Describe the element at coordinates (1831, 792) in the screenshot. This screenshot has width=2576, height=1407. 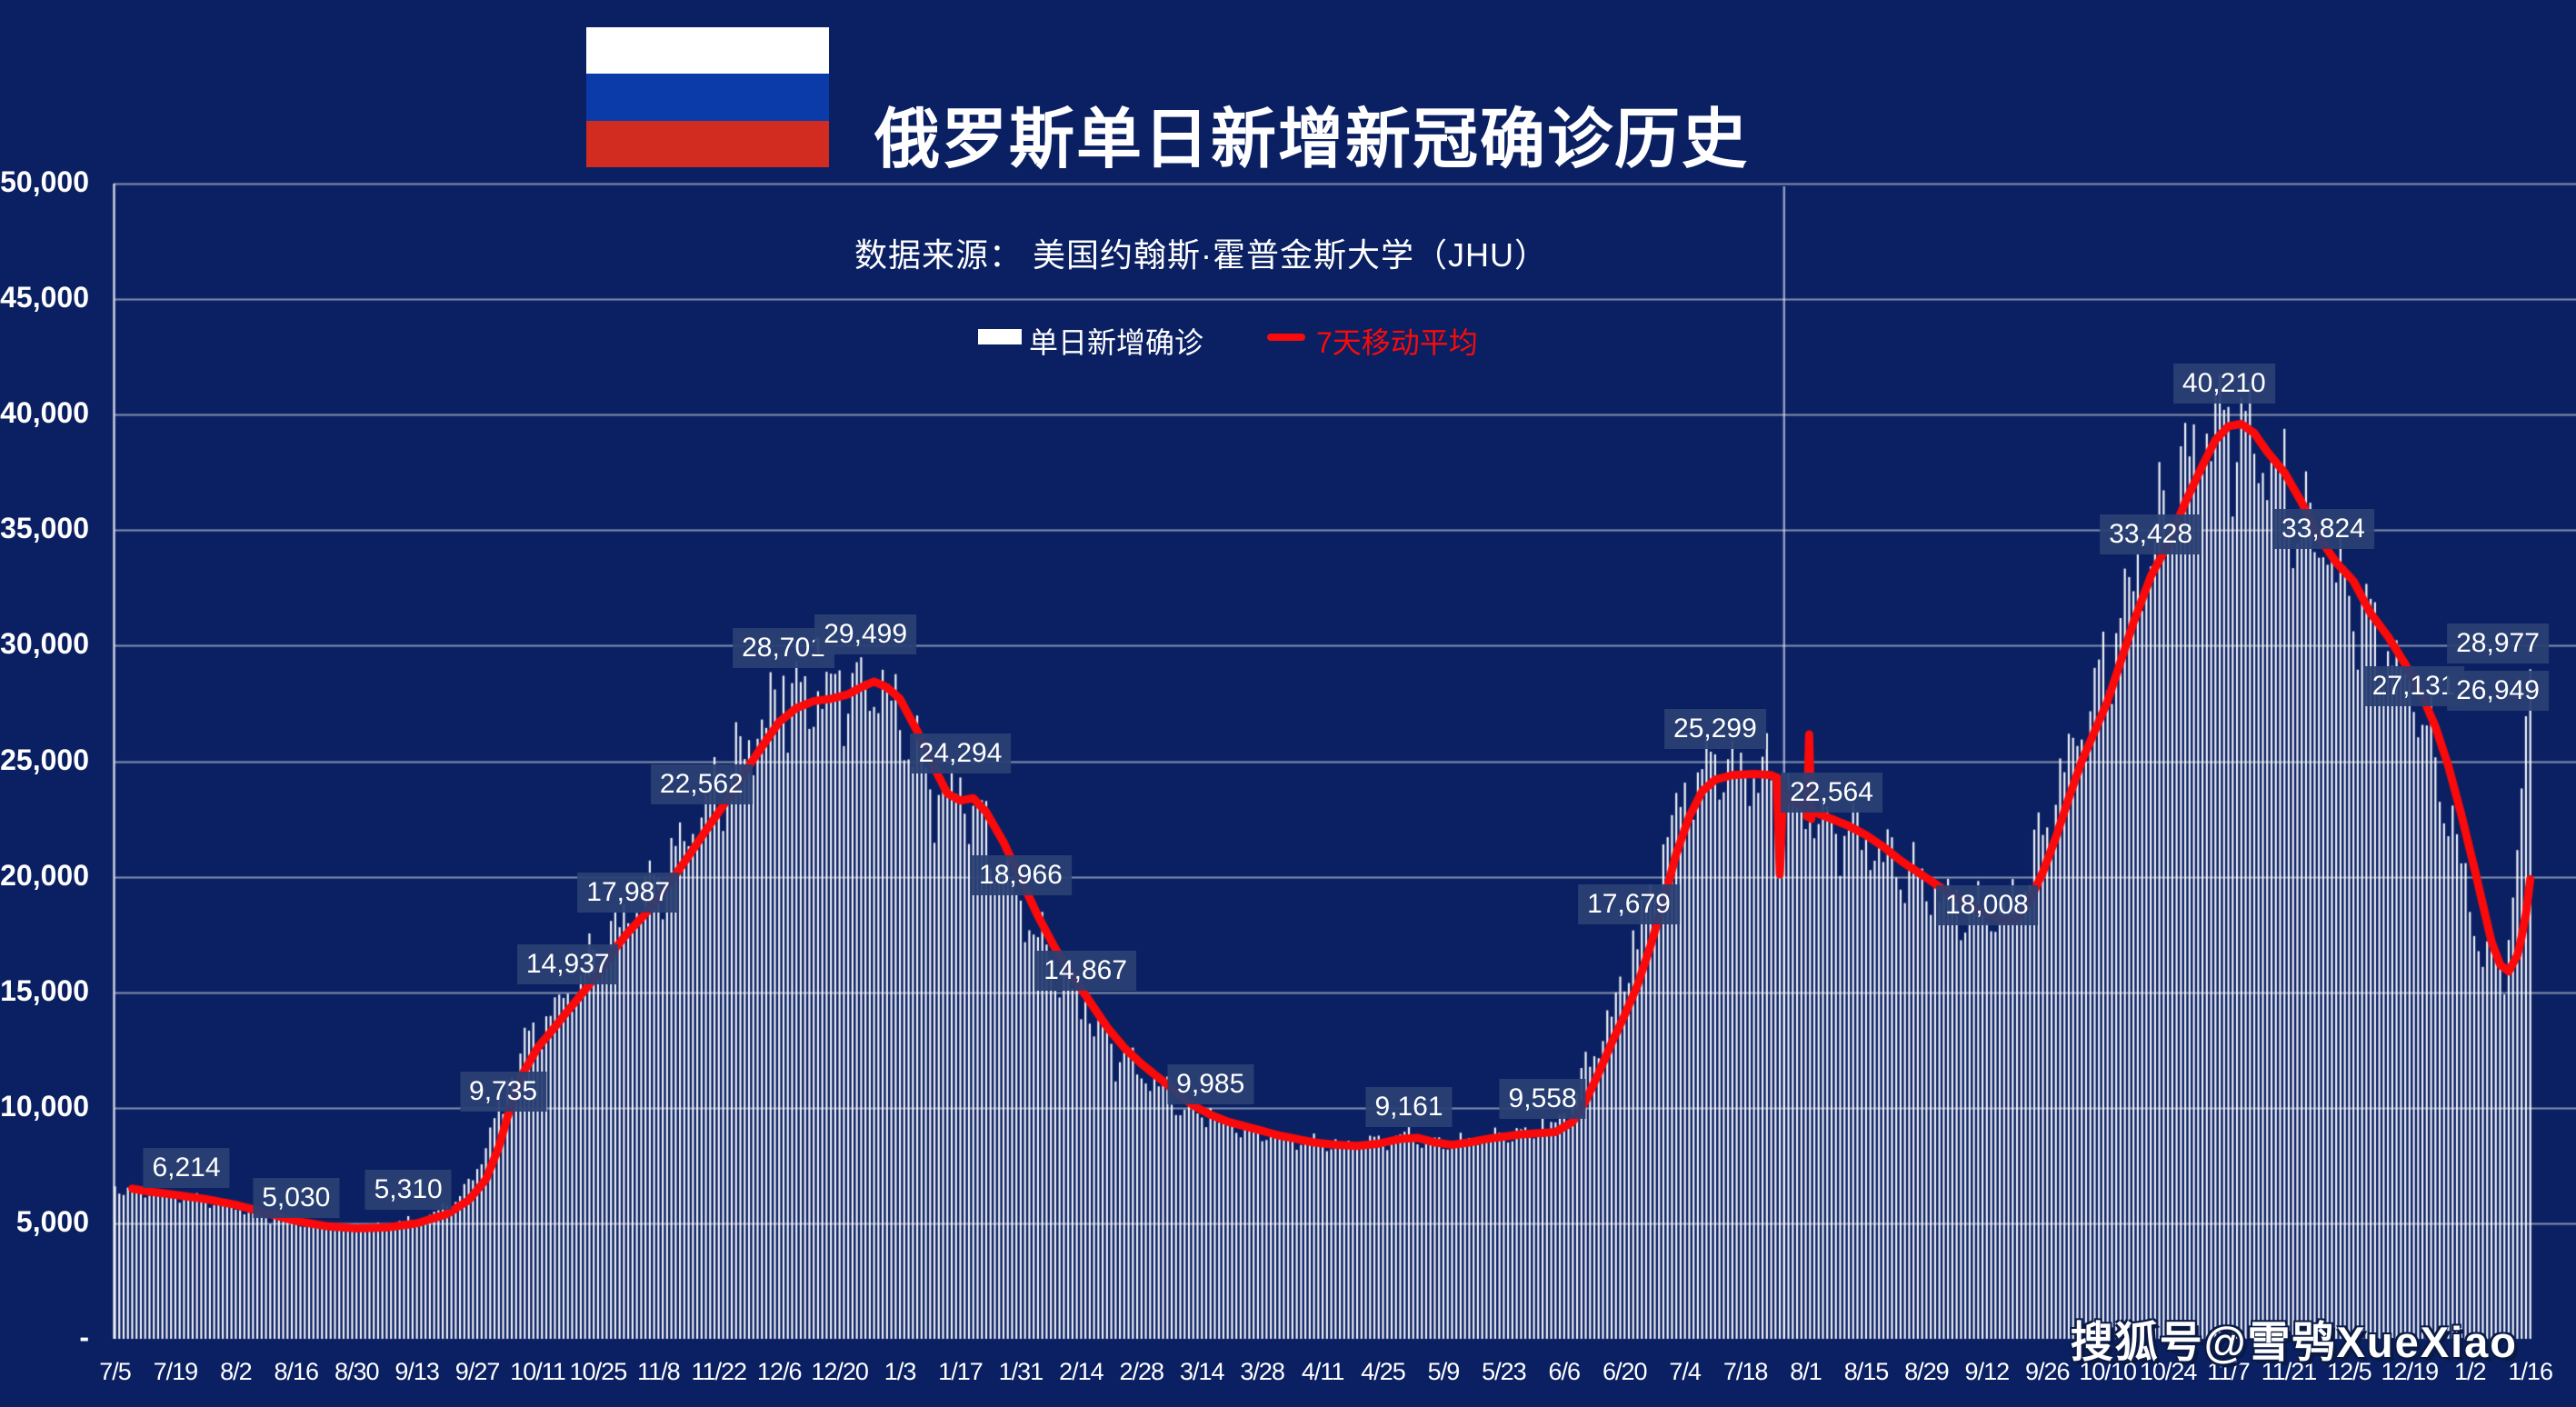
I see `data-label: 22,564` at that location.